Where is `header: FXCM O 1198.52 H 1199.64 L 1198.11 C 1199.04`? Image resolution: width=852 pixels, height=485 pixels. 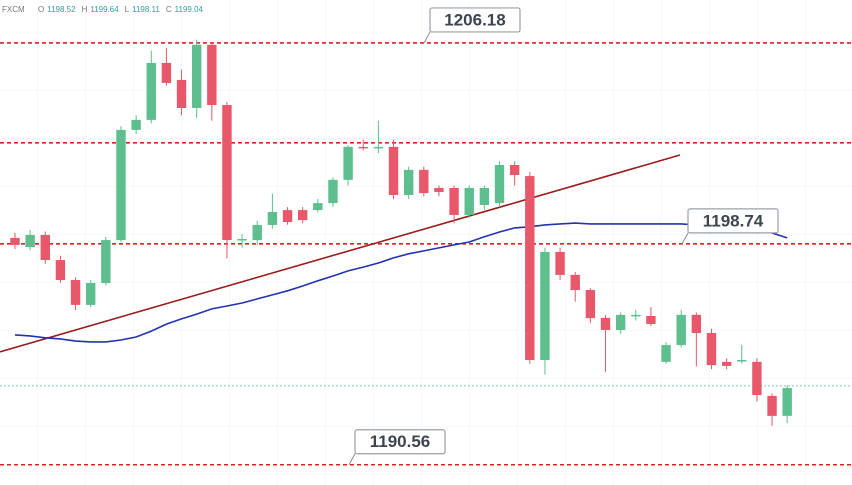
header: FXCM O 1198.52 H 1199.64 L 1198.11 C 1199.04 is located at coordinates (103, 9).